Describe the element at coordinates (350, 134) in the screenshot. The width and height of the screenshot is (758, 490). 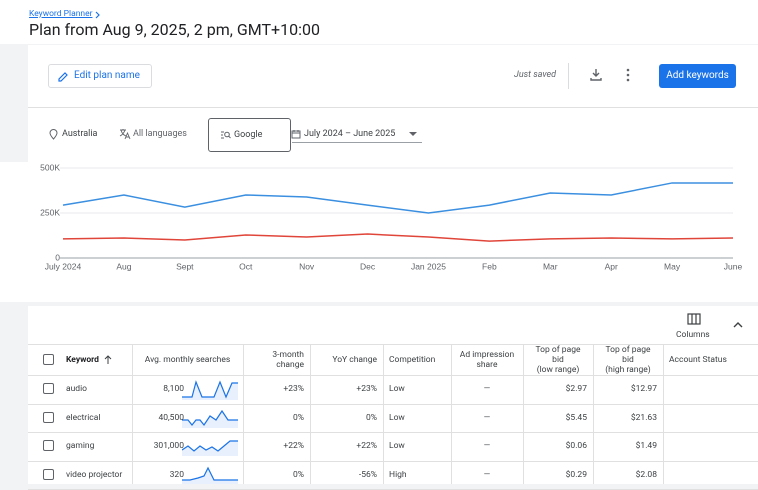
I see `date-range: July 2024 – June 2025` at that location.